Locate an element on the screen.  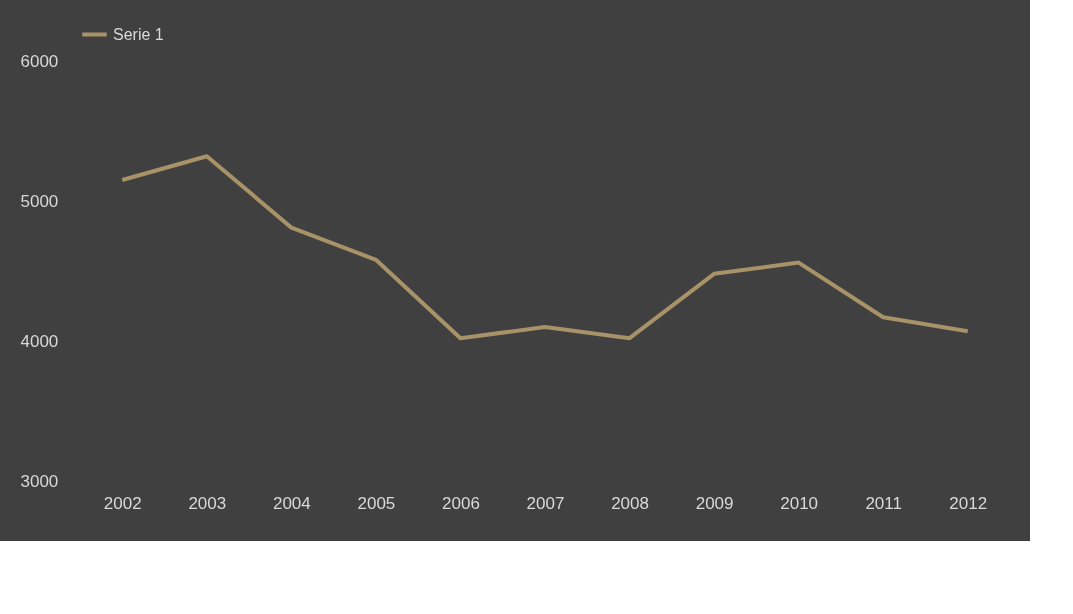
x-tick-label: 2008 is located at coordinates (630, 503).